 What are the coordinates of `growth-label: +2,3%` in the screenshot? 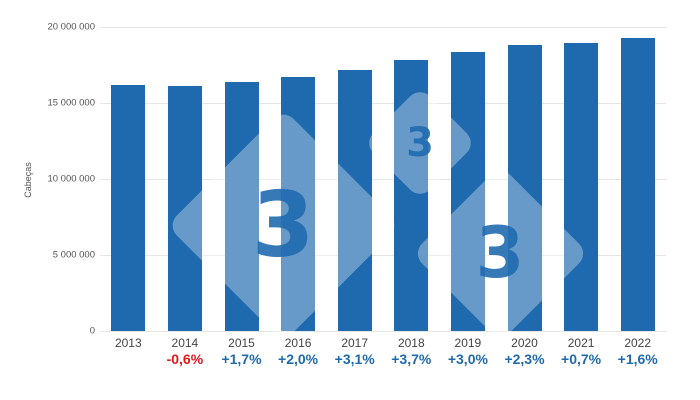 It's located at (524, 359).